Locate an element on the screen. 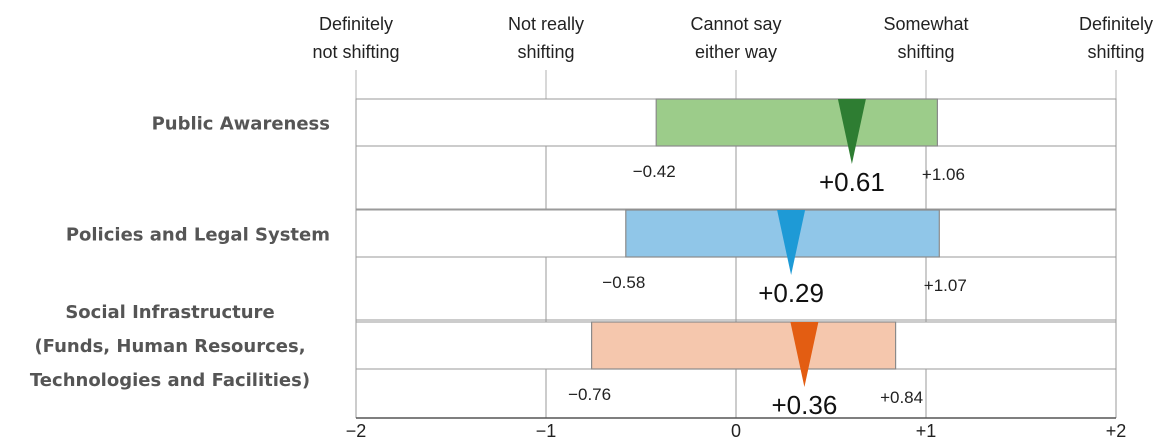 The width and height of the screenshot is (1164, 439). x-tick-label: −2 is located at coordinates (356, 430).